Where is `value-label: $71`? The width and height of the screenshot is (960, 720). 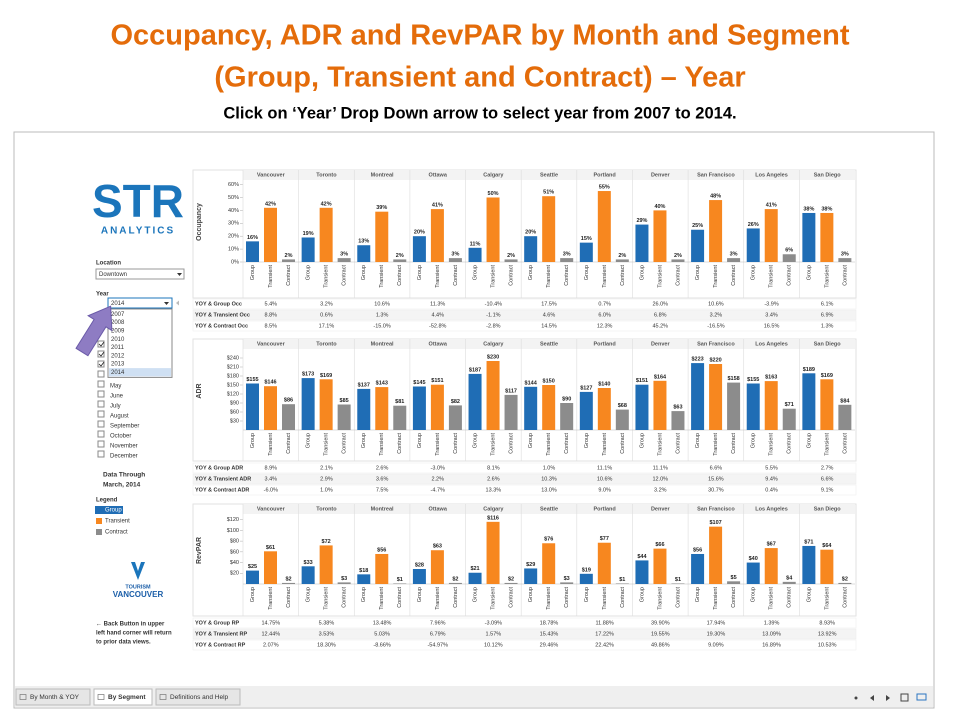
value-label: $71 is located at coordinates (789, 405).